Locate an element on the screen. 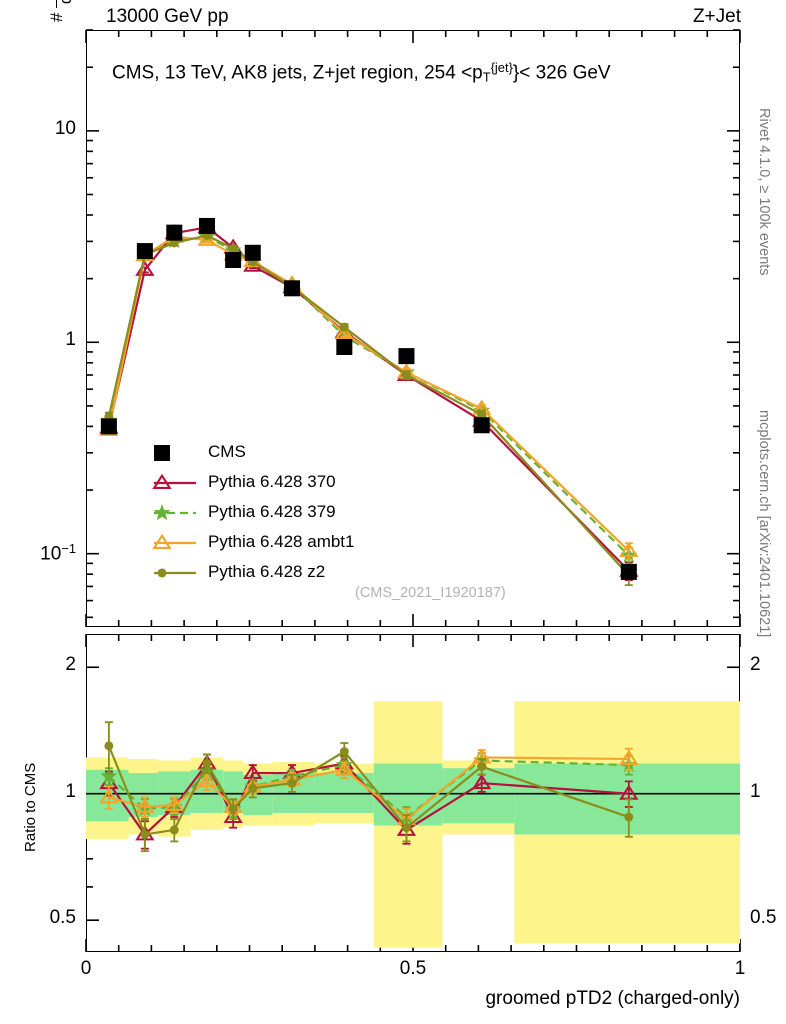  title-tail: }< 326 GeV is located at coordinates (561, 73).